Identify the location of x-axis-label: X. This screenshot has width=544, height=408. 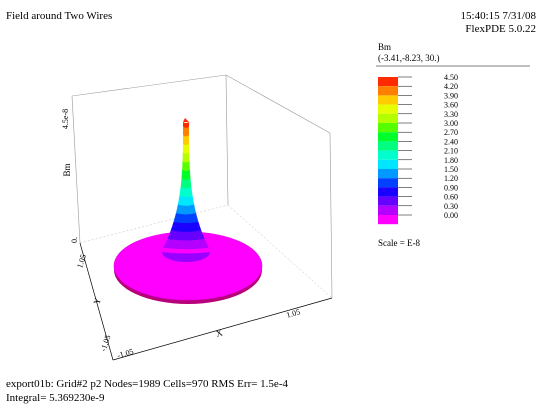
(219, 333).